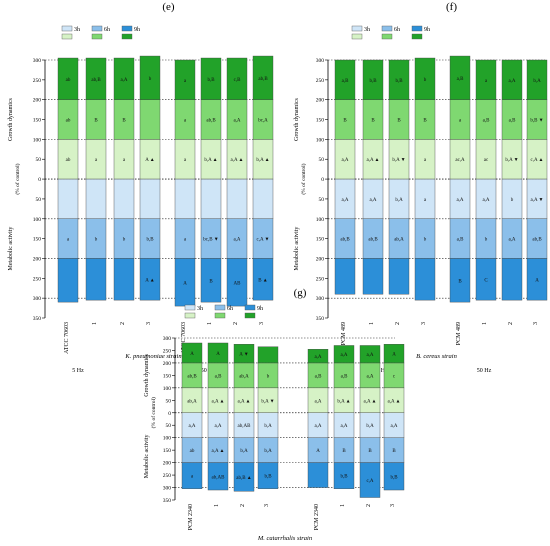 The height and width of the screenshot is (546, 550). Describe the element at coordinates (68, 80) in the screenshot. I see `bar-label-growth: ab` at that location.